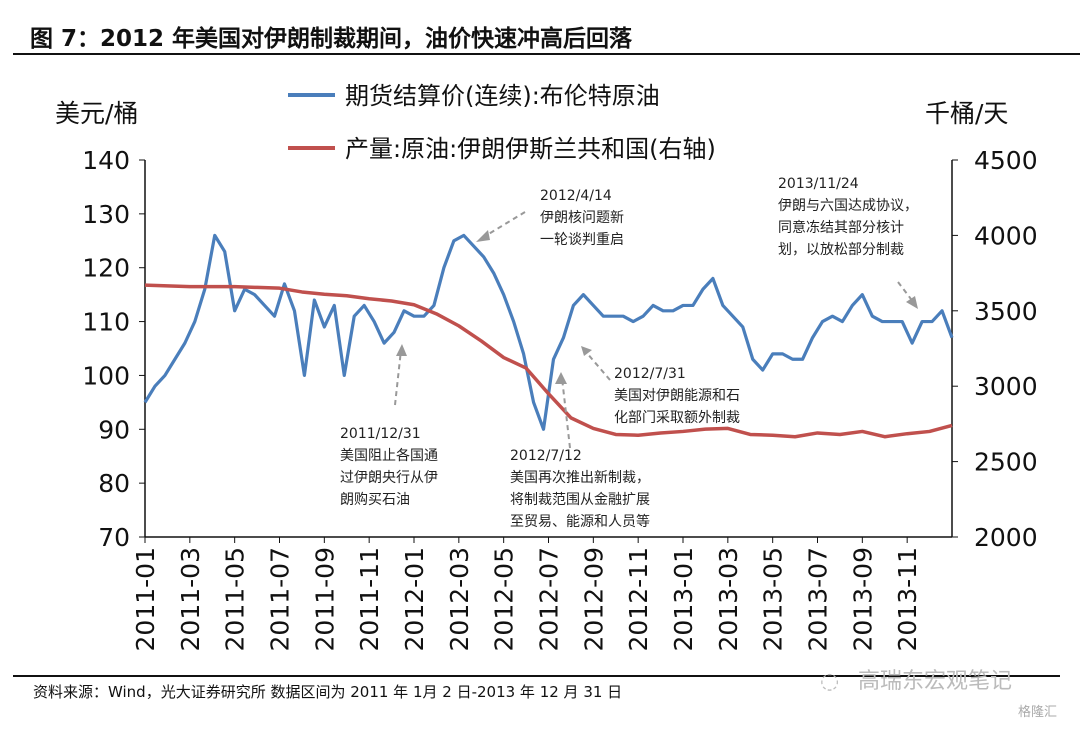 This screenshot has height=730, width=1080. Describe the element at coordinates (145, 599) in the screenshot. I see `x-tick-label: 2011-01` at that location.